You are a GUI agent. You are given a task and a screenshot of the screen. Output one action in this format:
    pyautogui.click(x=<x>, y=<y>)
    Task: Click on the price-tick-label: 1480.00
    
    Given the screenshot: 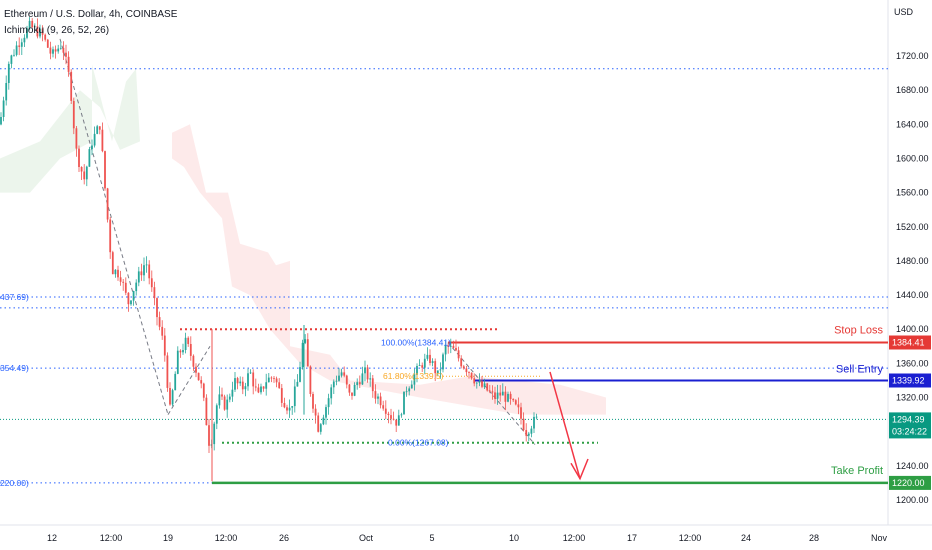 What is the action you would take?
    pyautogui.click(x=912, y=261)
    